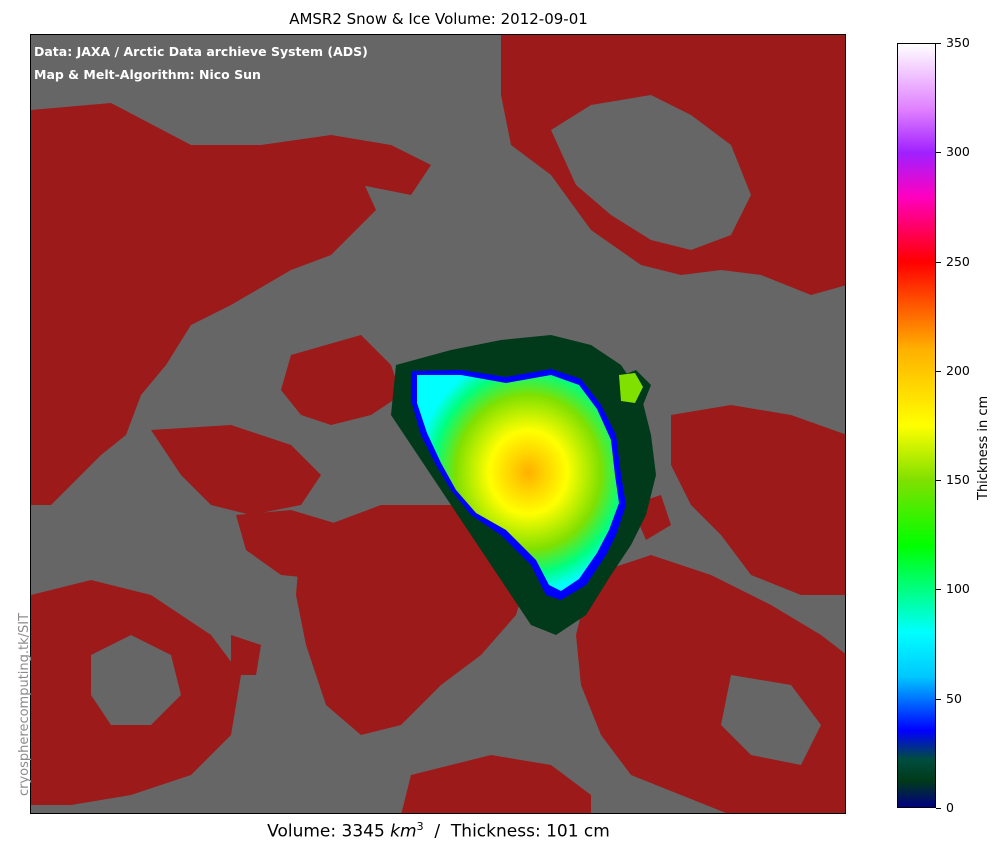 The width and height of the screenshot is (1000, 850). What do you see at coordinates (523, 485) in the screenshot?
I see `sea-ice` at bounding box center [523, 485].